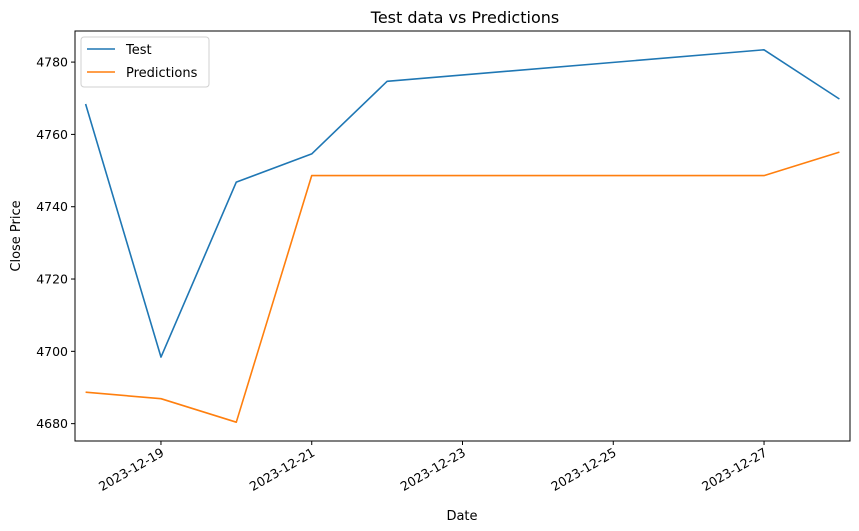 The width and height of the screenshot is (859, 531). I want to click on x-tick-label: 2023-12-25, so click(583, 469).